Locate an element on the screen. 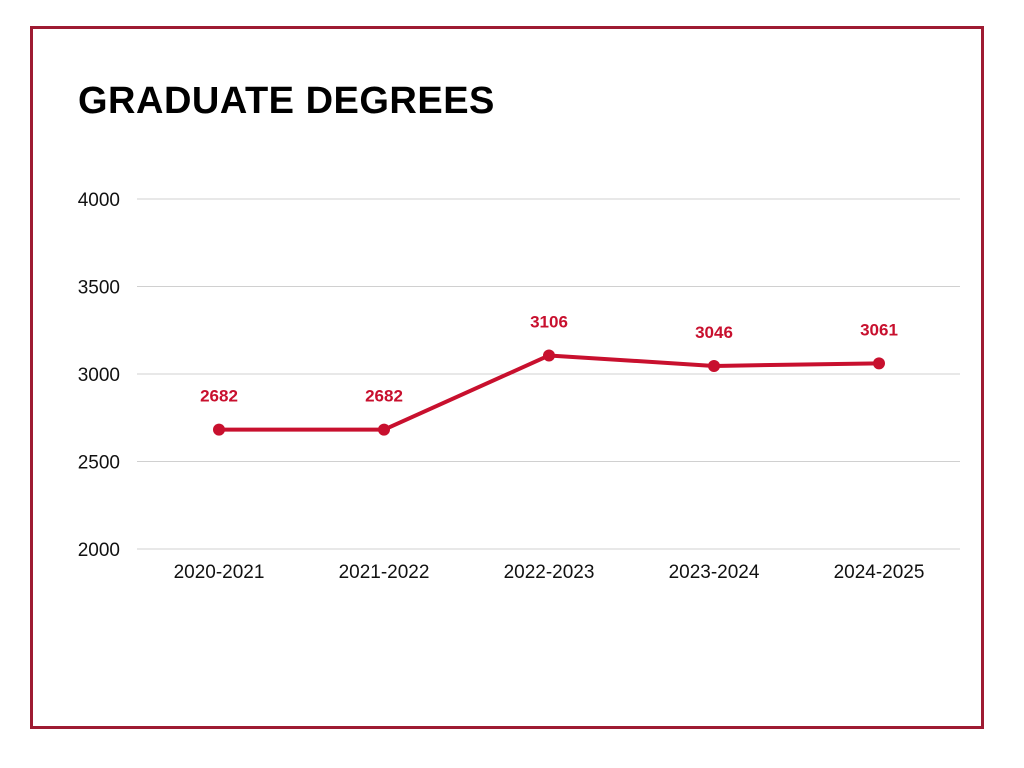  data-labels: 2682 2682 3106 3046 3061 is located at coordinates (549, 358).